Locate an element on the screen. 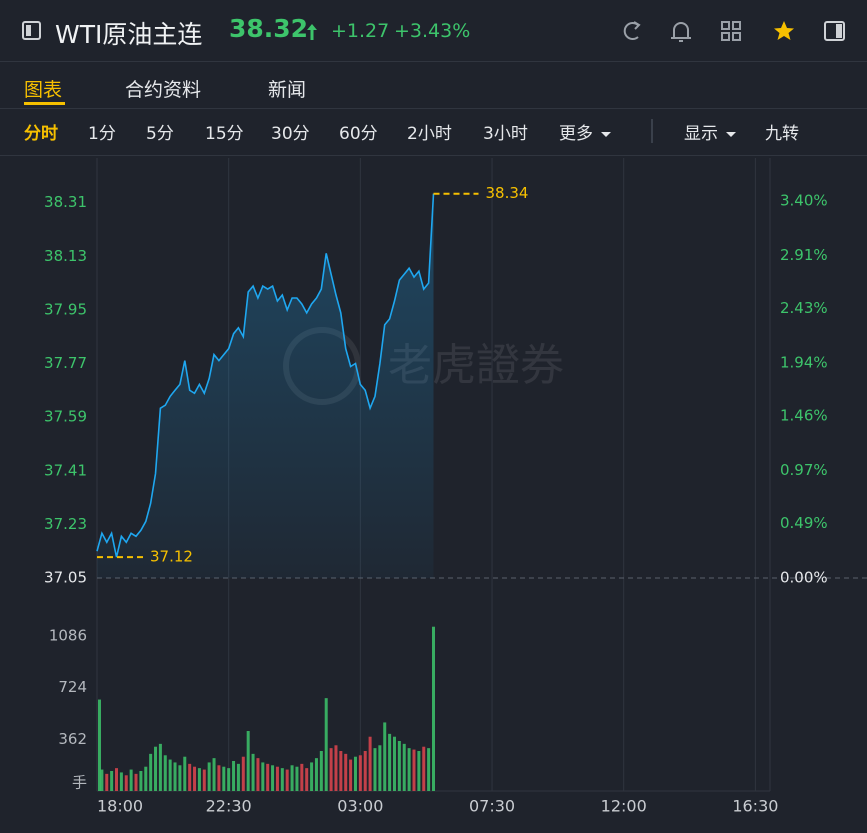 This screenshot has width=867, height=833. y-tick-label: 38.13 is located at coordinates (65, 256).